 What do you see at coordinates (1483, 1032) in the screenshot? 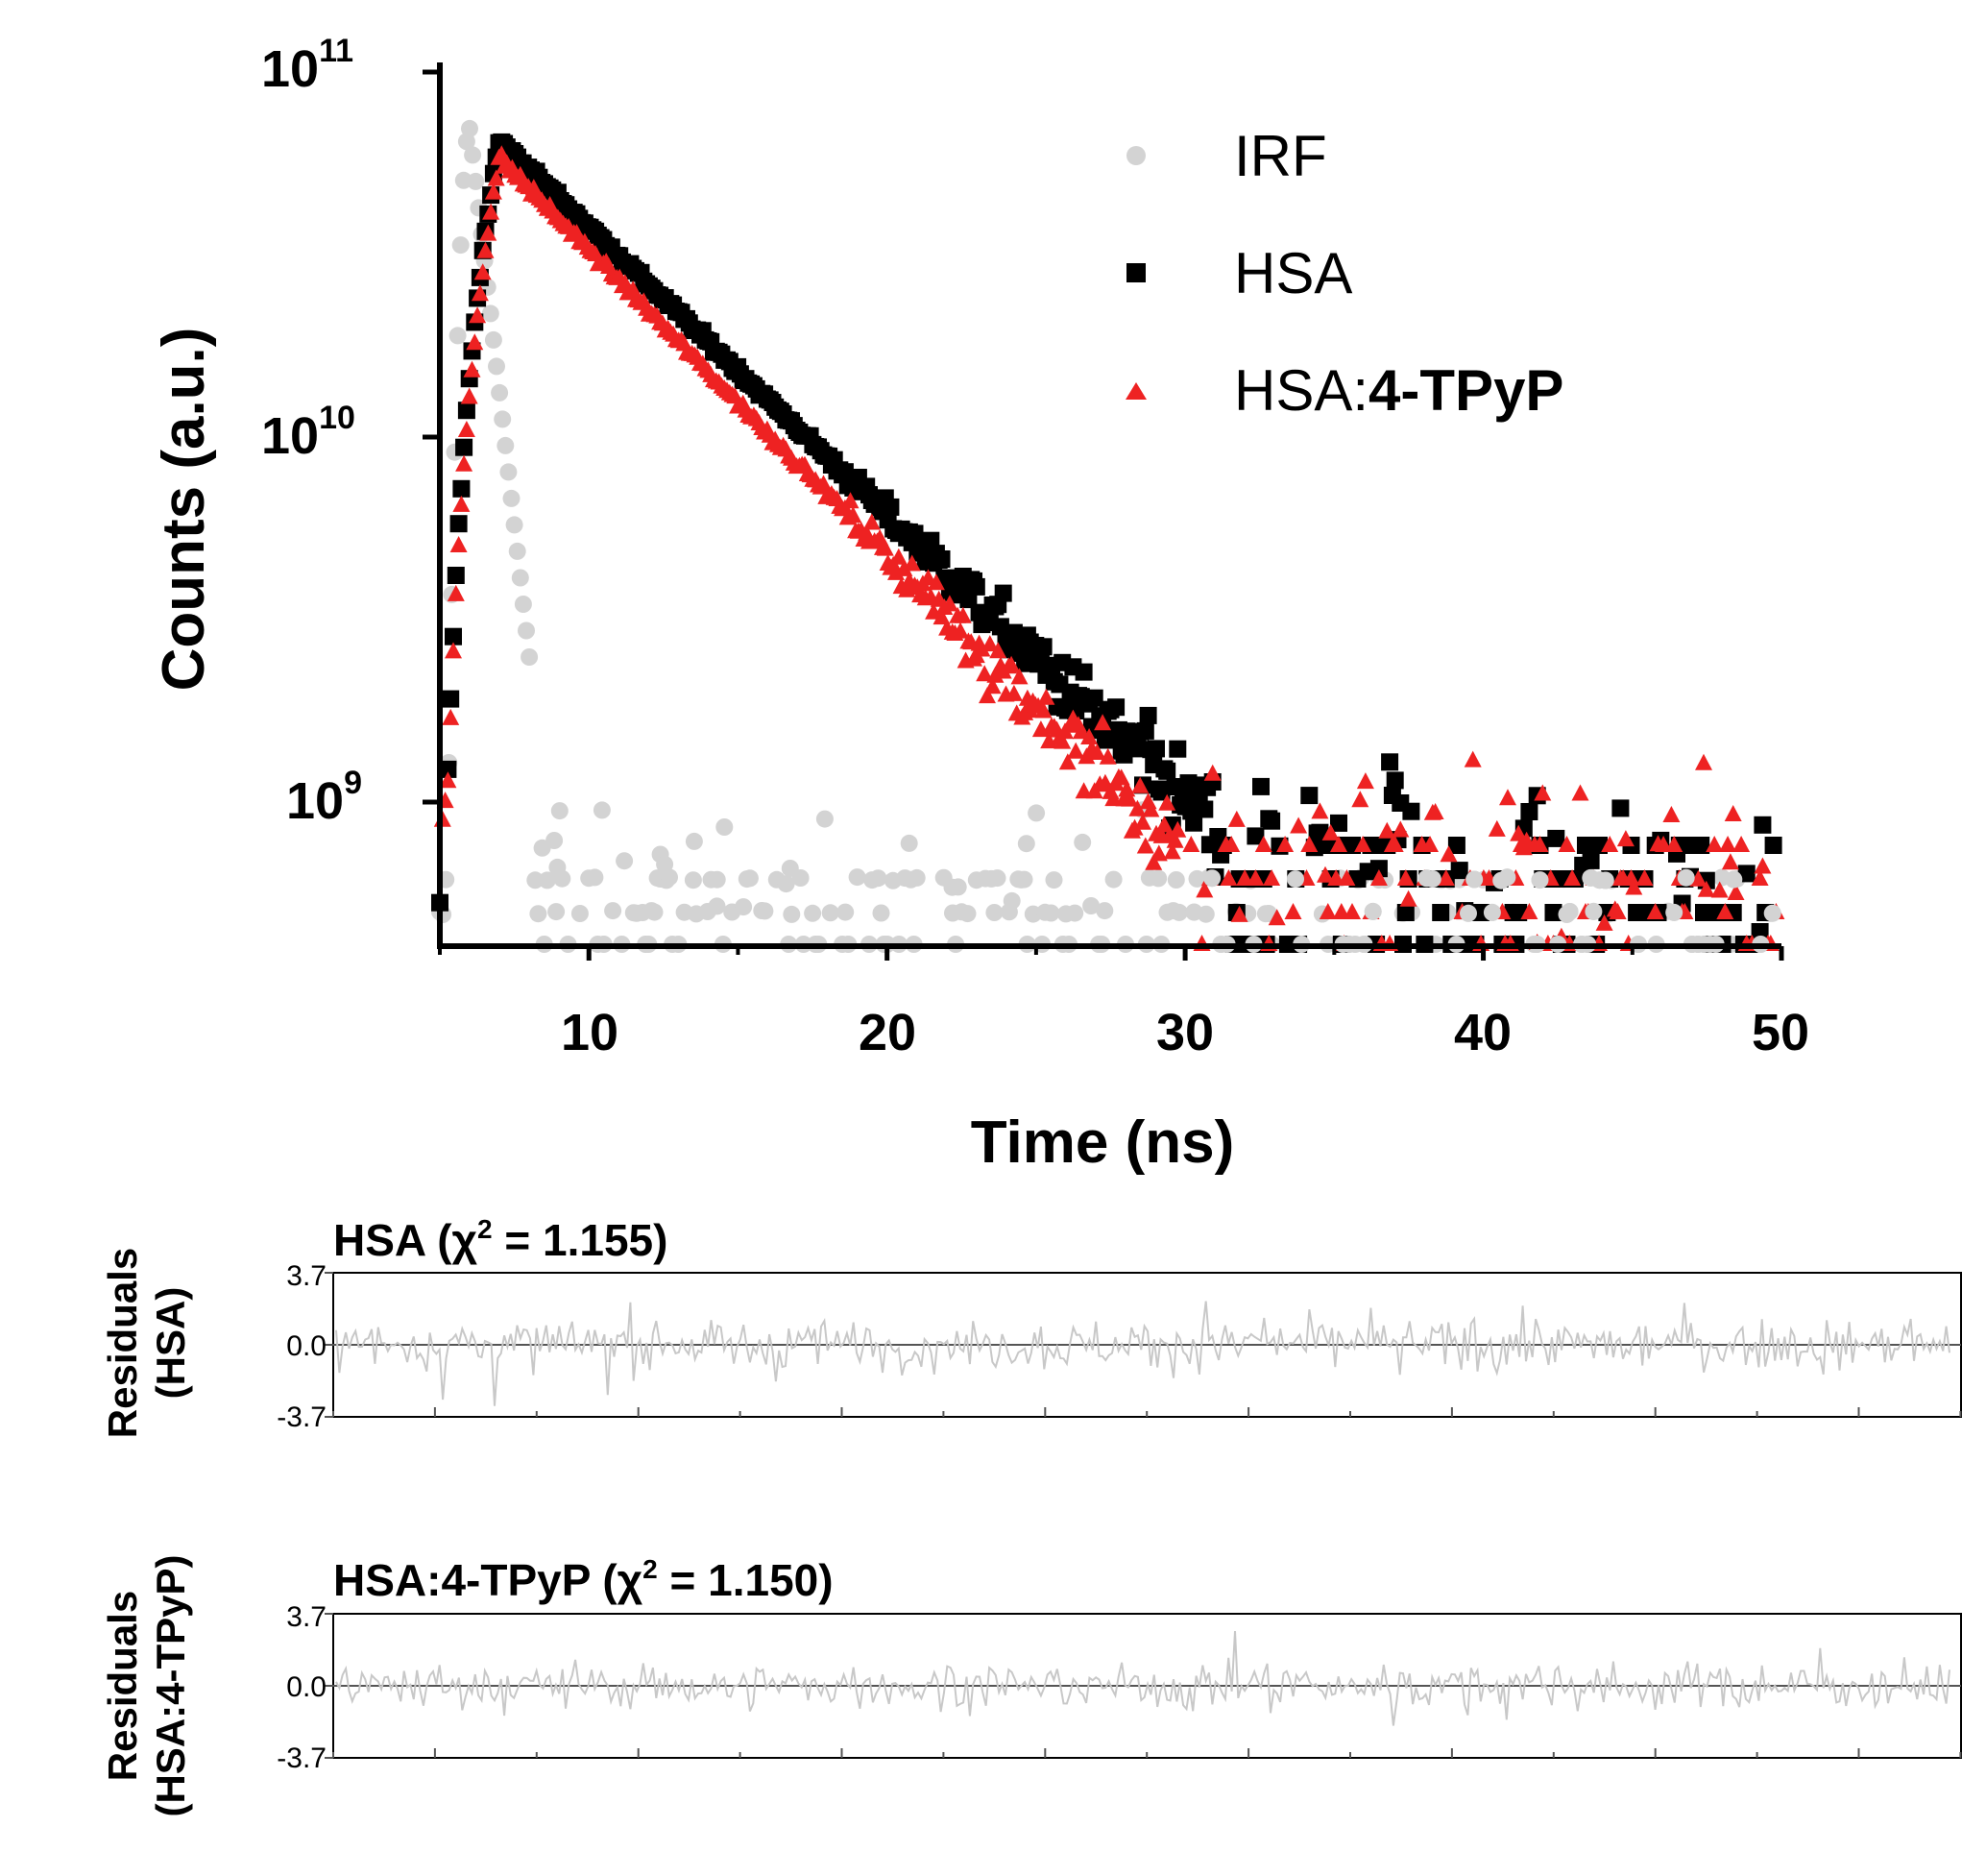
I see `x-tick-label: 40` at bounding box center [1483, 1032].